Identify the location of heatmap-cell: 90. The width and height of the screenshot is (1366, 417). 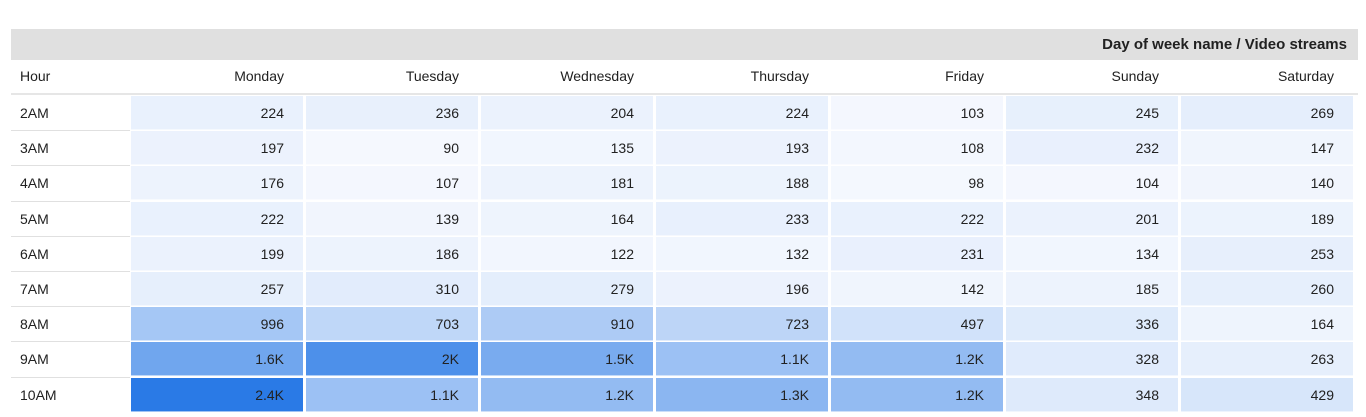
(392, 148).